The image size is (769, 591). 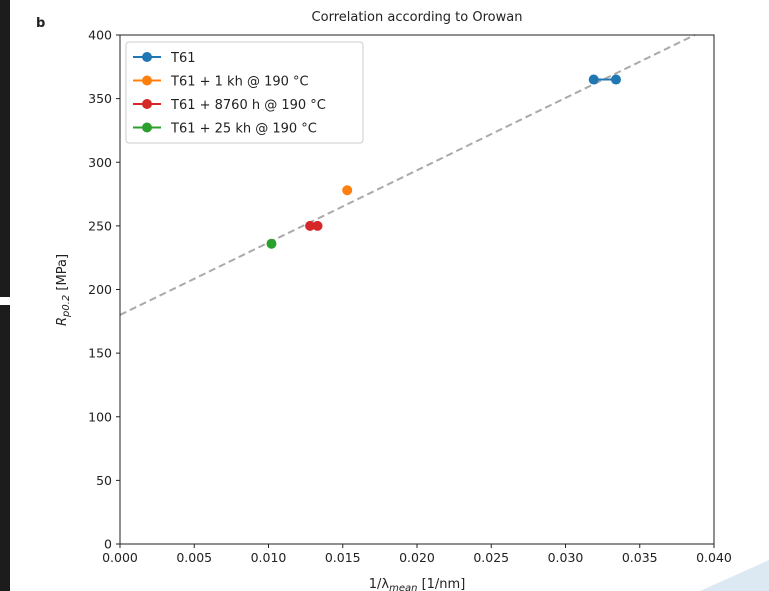 What do you see at coordinates (100, 35) in the screenshot?
I see `y-tick-label: 400` at bounding box center [100, 35].